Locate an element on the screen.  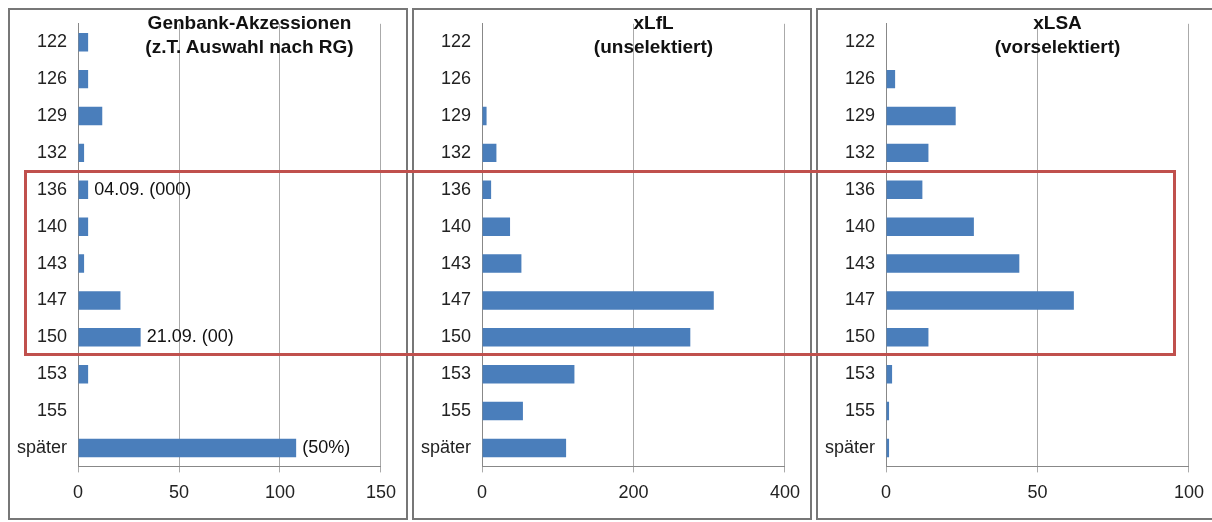
x-tick-label: 150 is located at coordinates (381, 492).